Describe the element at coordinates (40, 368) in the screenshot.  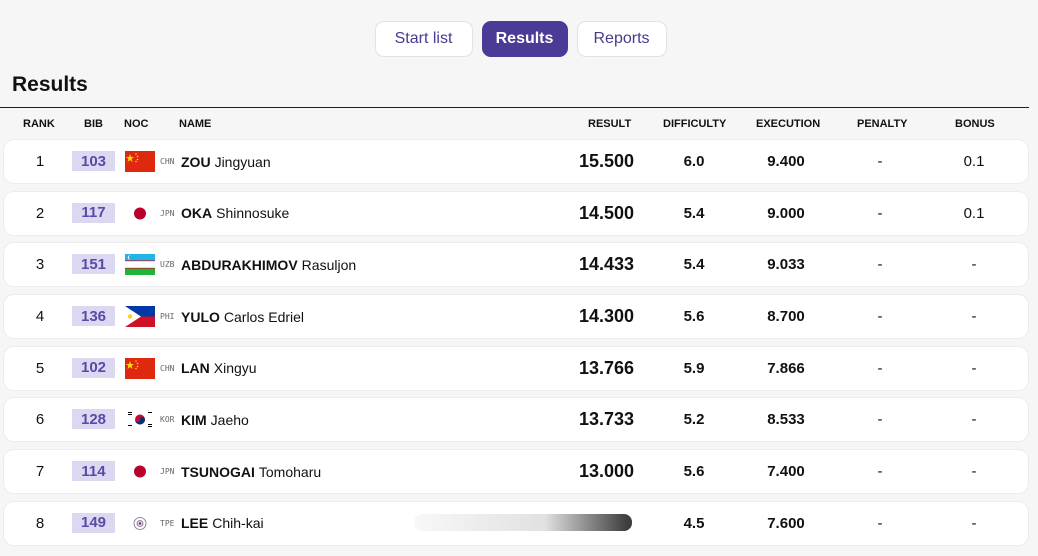
I see `rank-cell: 5` at that location.